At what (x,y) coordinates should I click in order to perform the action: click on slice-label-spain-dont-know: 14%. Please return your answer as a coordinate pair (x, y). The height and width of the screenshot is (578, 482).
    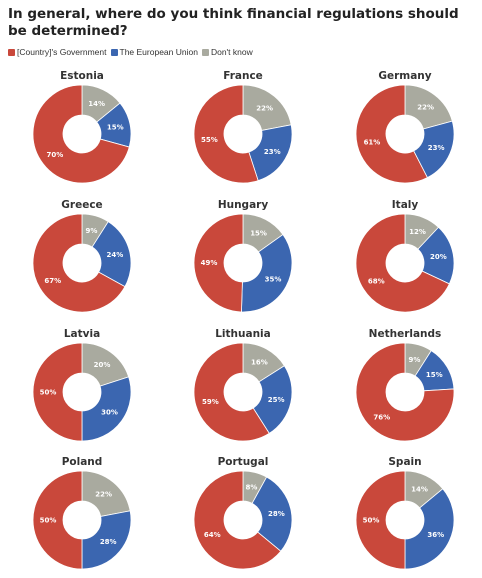
    Looking at the image, I should click on (419, 490).